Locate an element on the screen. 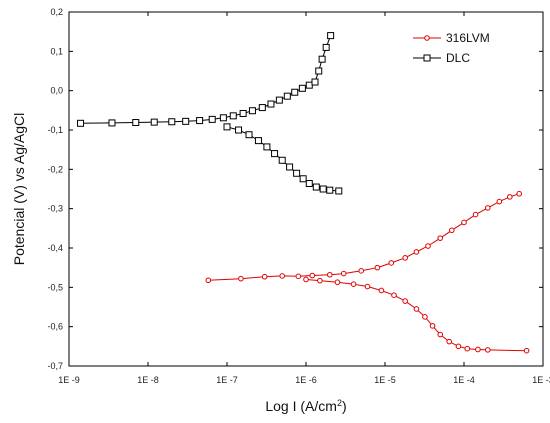 The height and width of the screenshot is (423, 550). y-tick-label: -0,2 is located at coordinates (55, 169).